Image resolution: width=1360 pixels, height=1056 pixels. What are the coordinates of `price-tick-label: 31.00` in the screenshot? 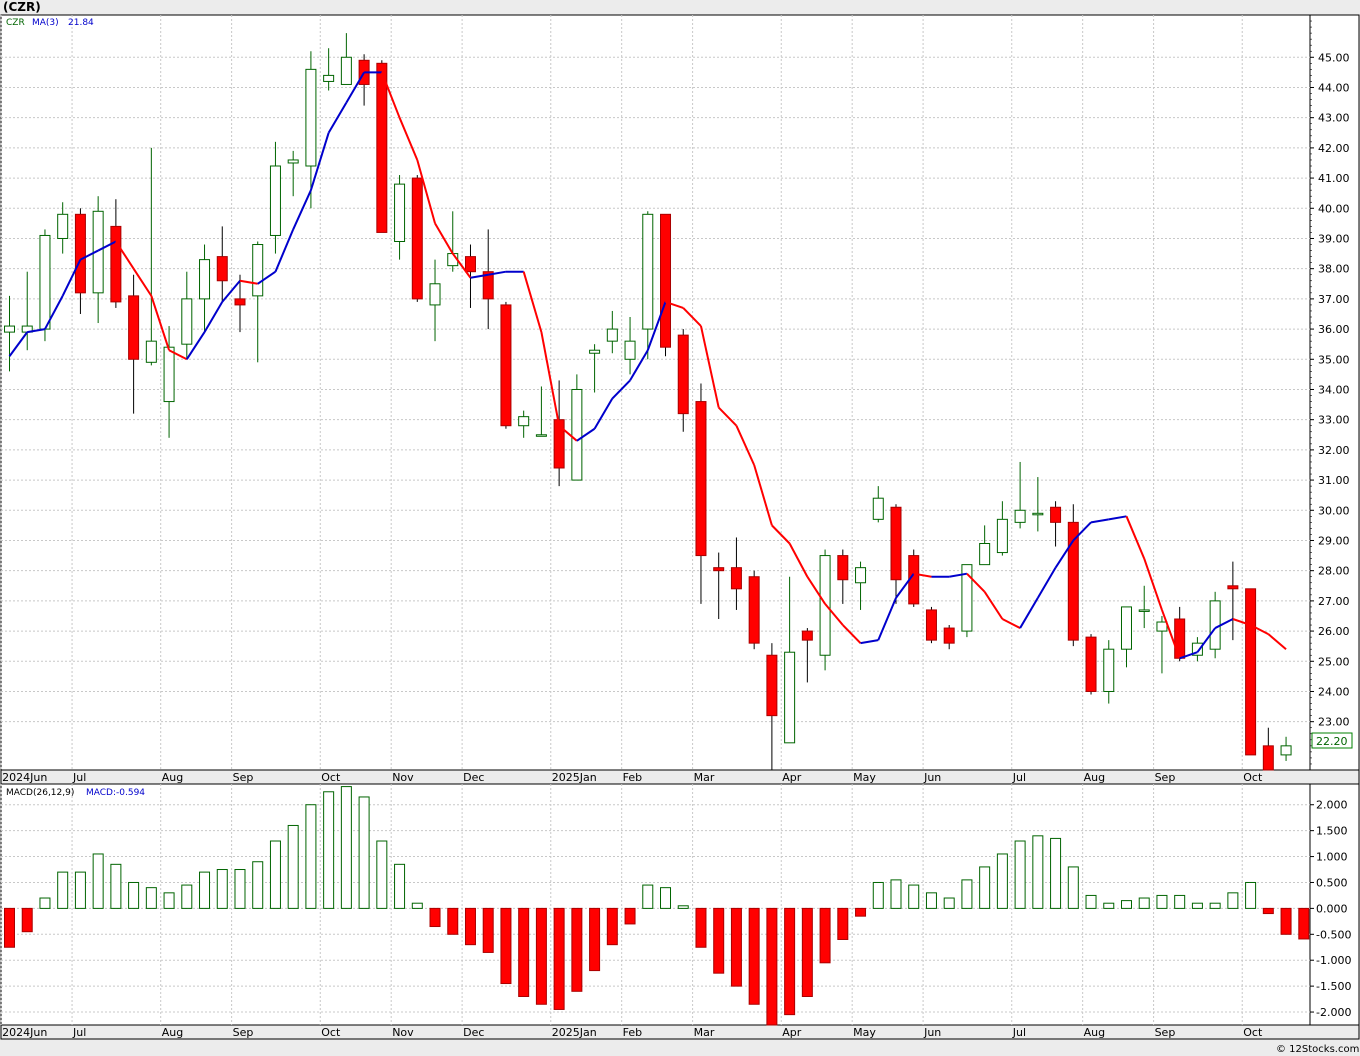 It's located at (1334, 480).